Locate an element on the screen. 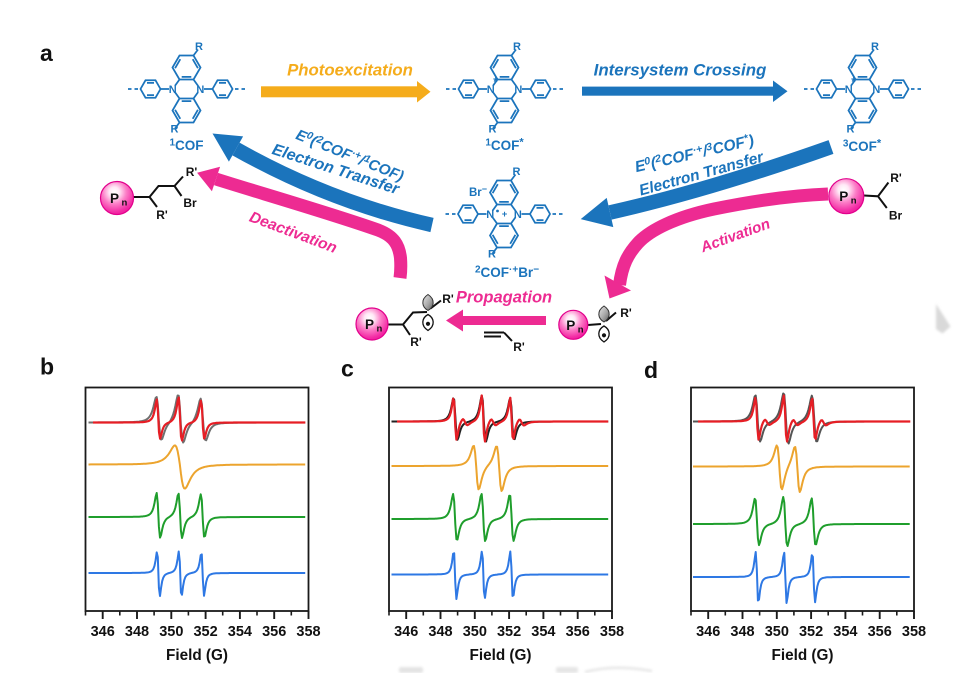 Image resolution: width=968 pixels, height=673 pixels. svg-text: 3​COF*​ is located at coordinates (862, 146).